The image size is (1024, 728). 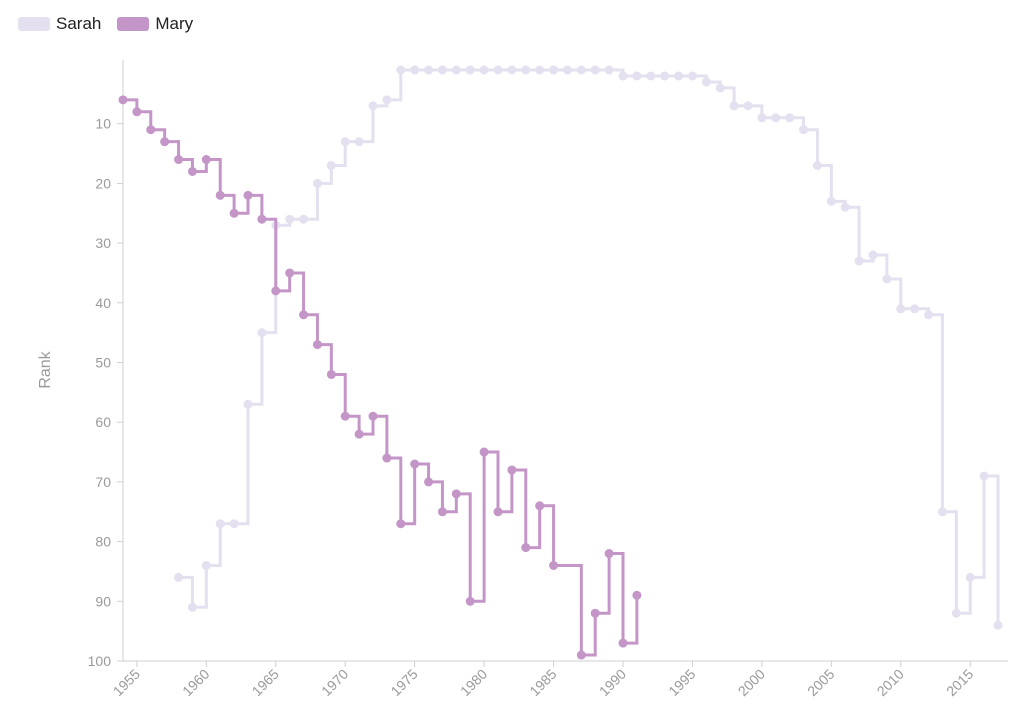 What do you see at coordinates (155, 24) in the screenshot?
I see `legend-item-mary: Mary` at bounding box center [155, 24].